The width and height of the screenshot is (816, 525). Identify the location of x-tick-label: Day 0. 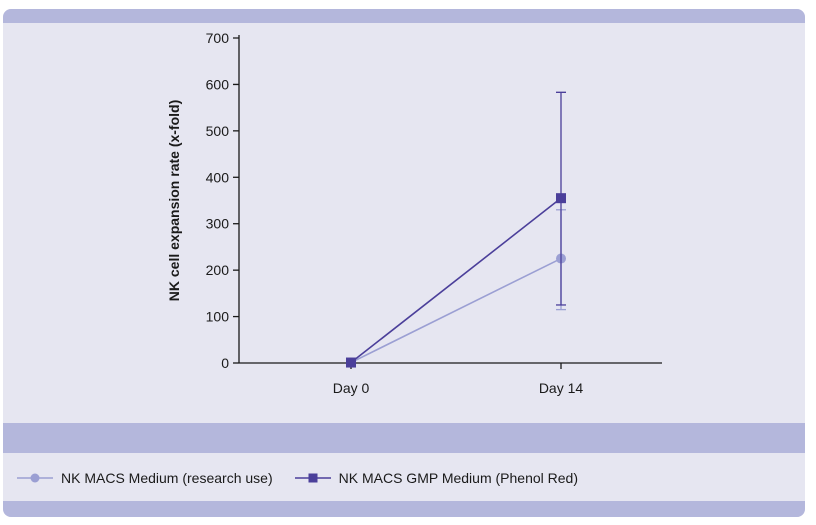
(351, 388).